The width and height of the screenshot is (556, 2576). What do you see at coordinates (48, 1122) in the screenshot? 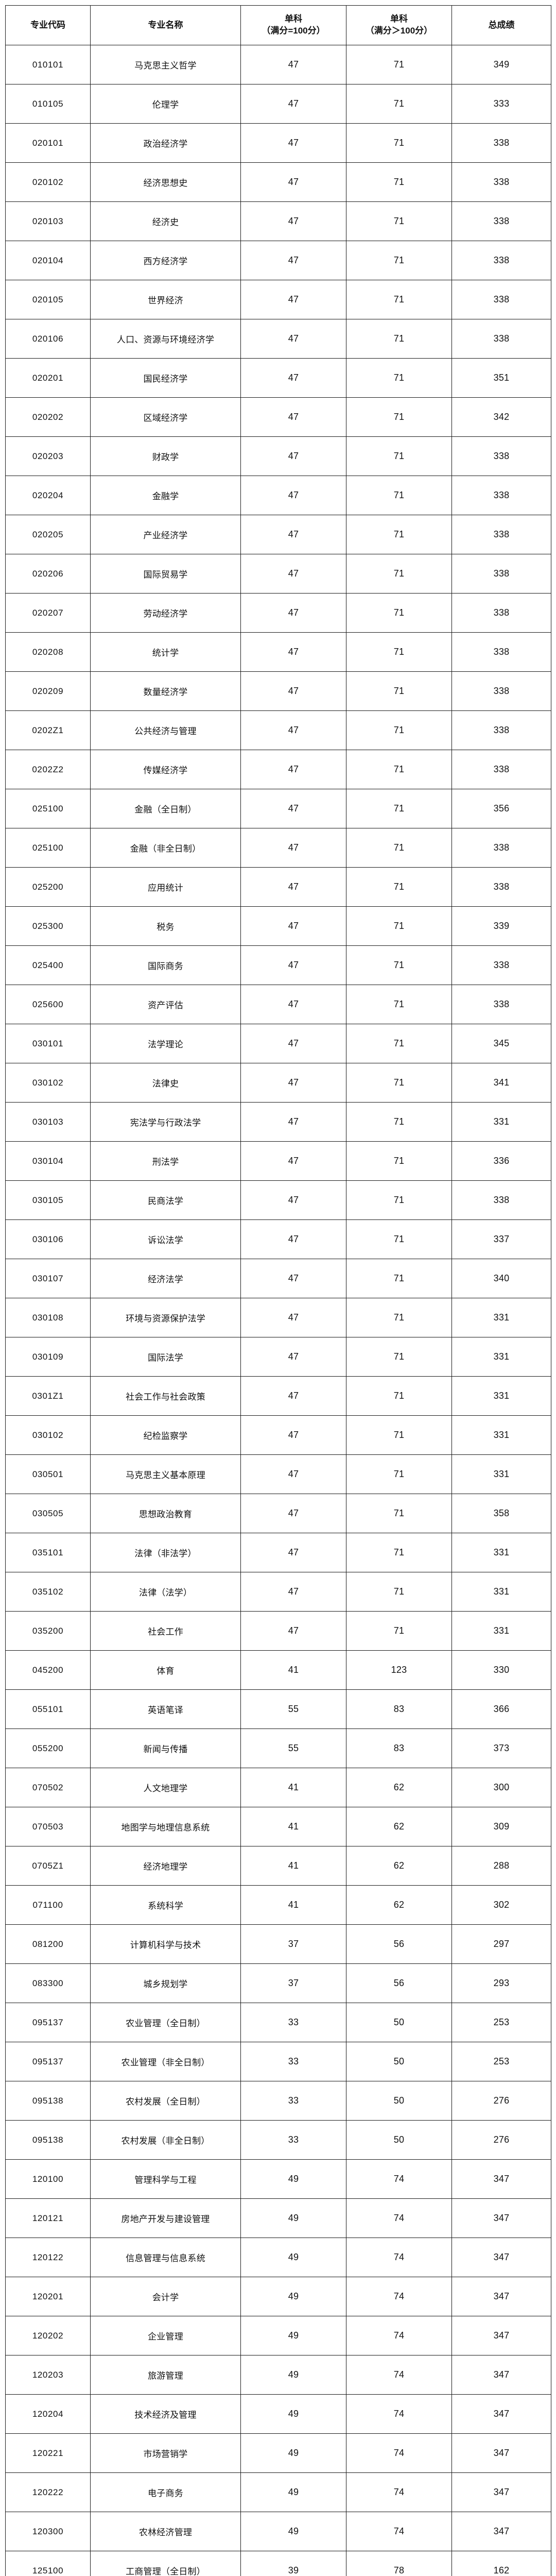
I see `cell-code: 030103` at bounding box center [48, 1122].